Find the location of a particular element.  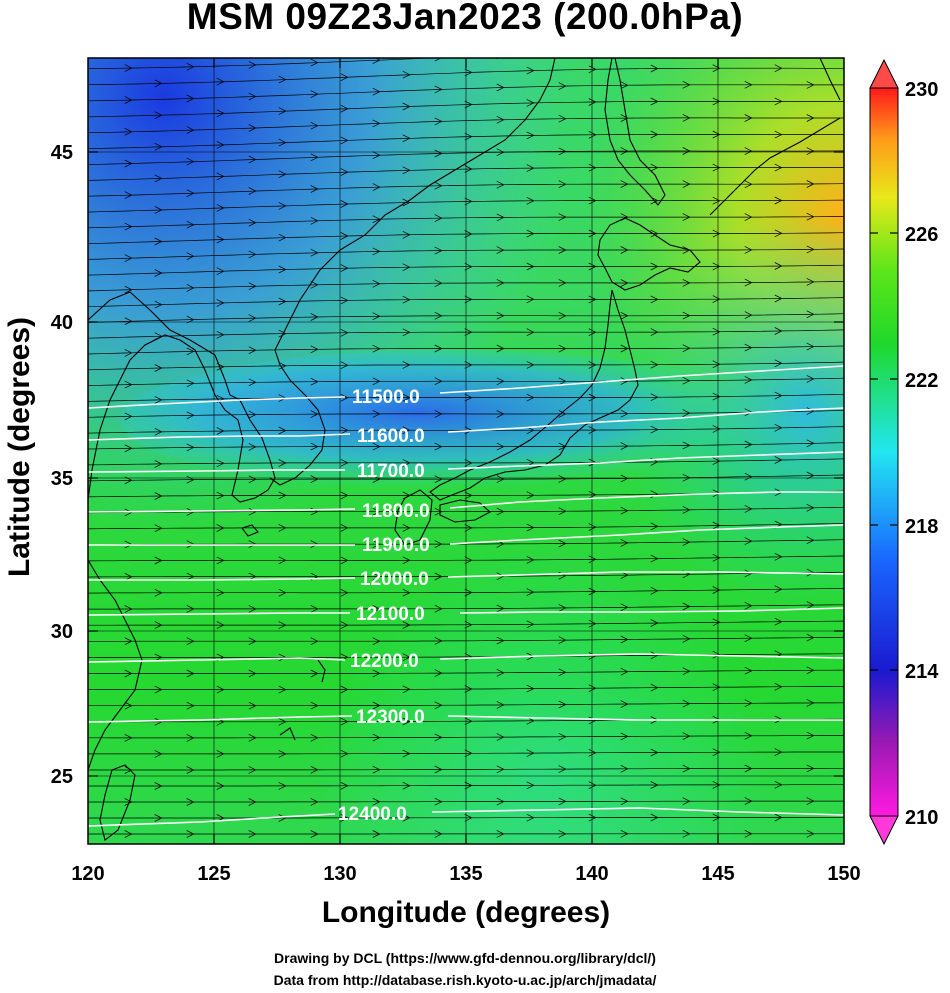

contour-label: 12200.0 is located at coordinates (384, 661).